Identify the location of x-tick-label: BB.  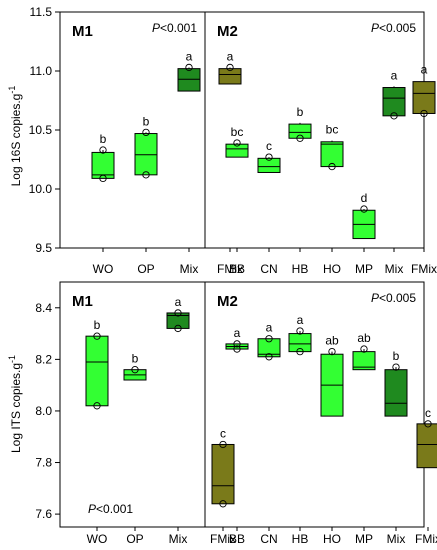
(237, 539).